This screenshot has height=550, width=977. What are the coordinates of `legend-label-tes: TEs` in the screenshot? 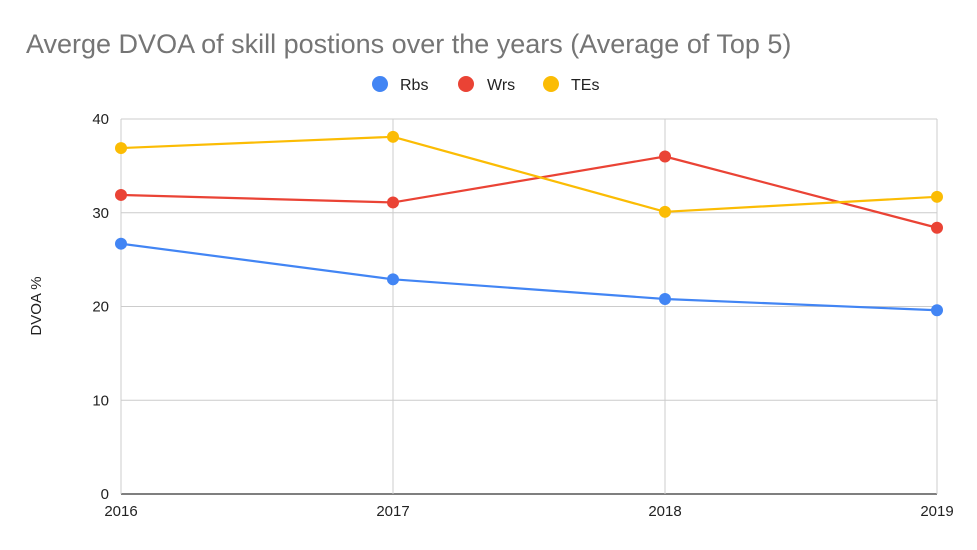 It's located at (585, 85).